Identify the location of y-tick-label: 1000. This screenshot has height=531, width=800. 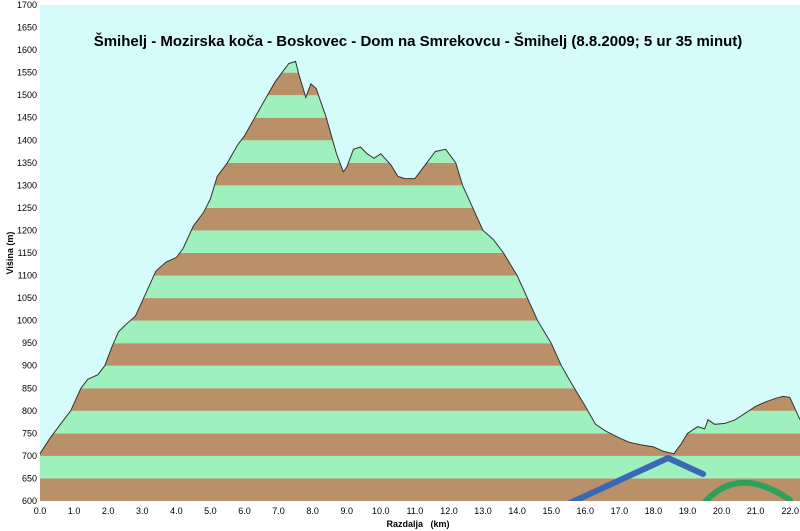
(27, 321).